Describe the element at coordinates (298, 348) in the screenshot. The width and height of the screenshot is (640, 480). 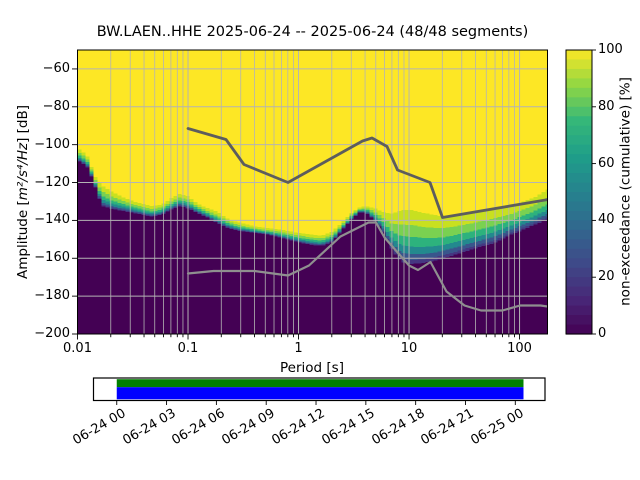
I see `x-tick-label: 1` at that location.